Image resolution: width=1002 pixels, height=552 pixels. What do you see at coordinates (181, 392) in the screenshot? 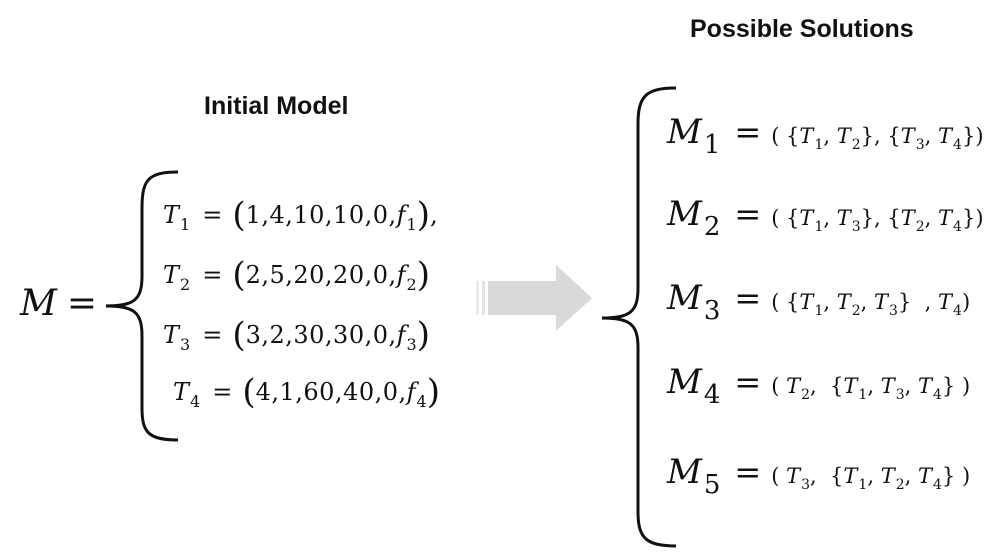
I see `task-4-name: T` at bounding box center [181, 392].